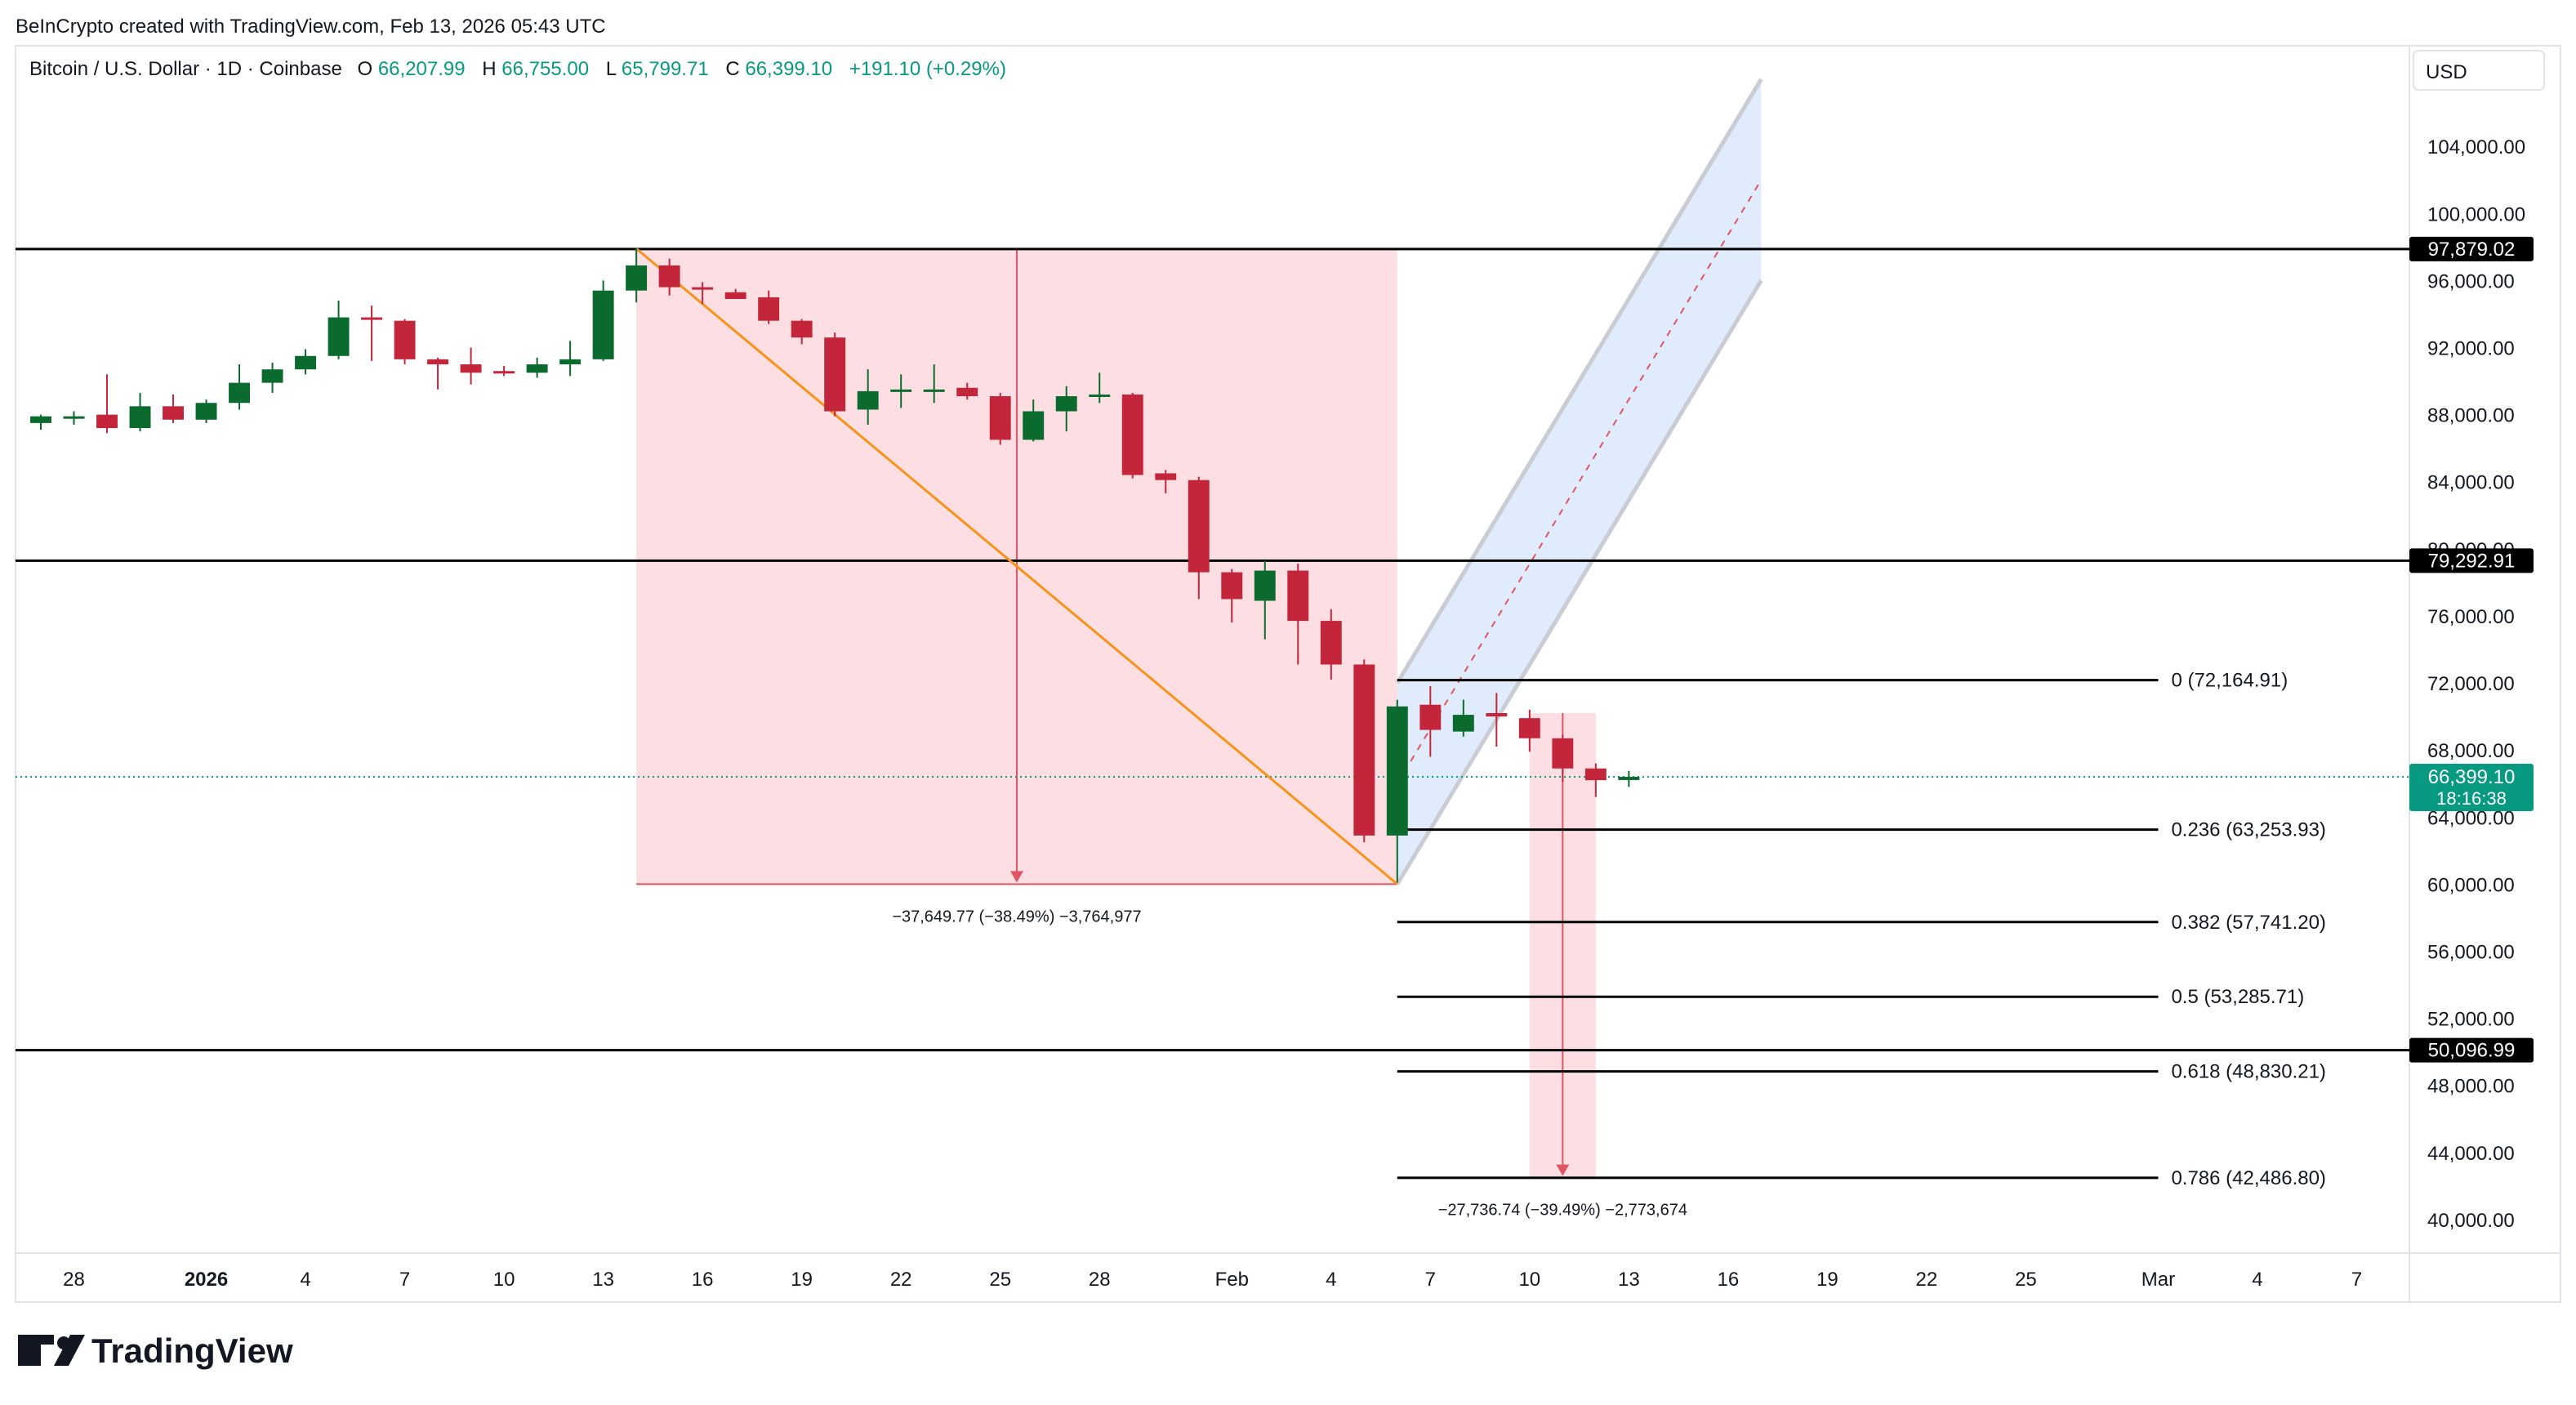 This screenshot has width=2576, height=1405. I want to click on fib-label-2: 0.382 (57,741.20), so click(2248, 923).